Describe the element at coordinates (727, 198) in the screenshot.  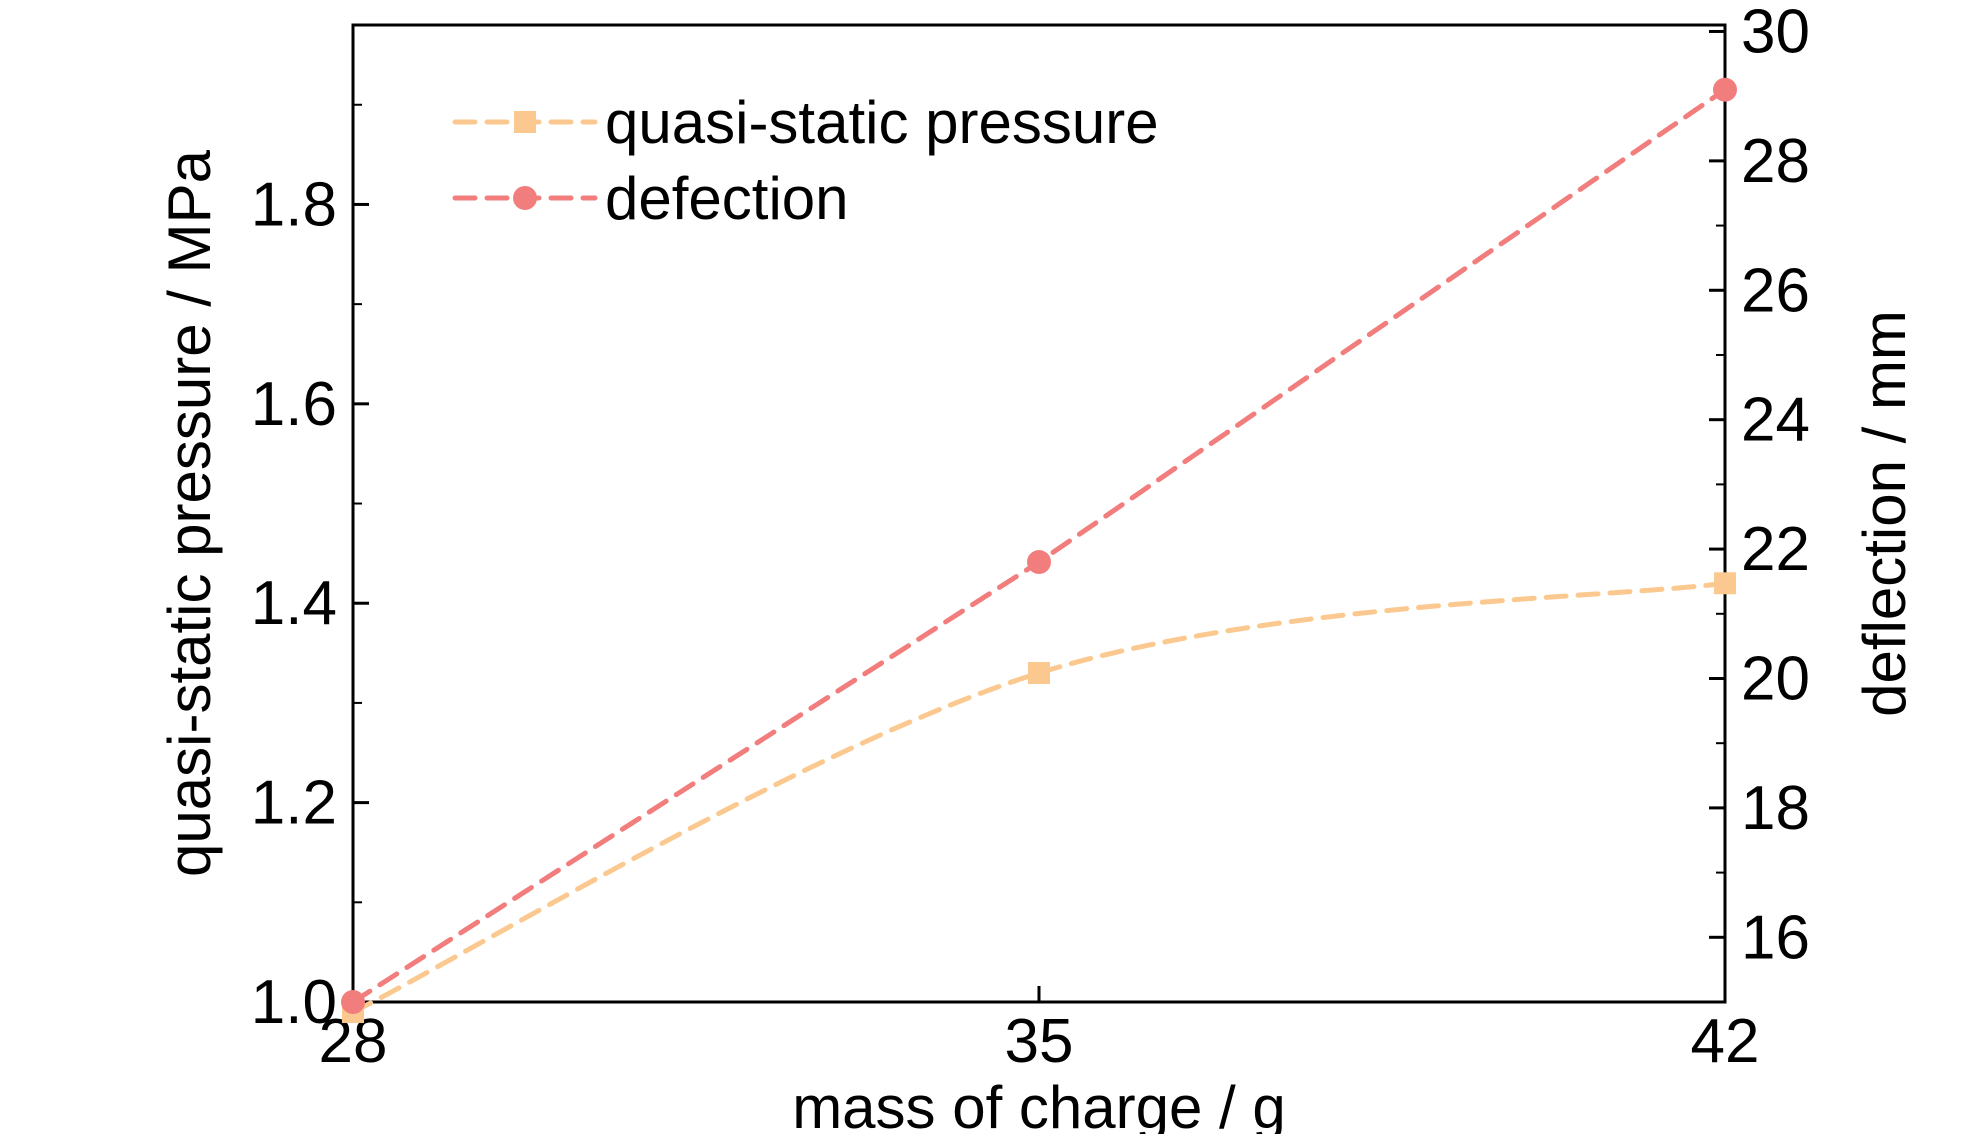
I see `legend-label-deflection: defection` at that location.